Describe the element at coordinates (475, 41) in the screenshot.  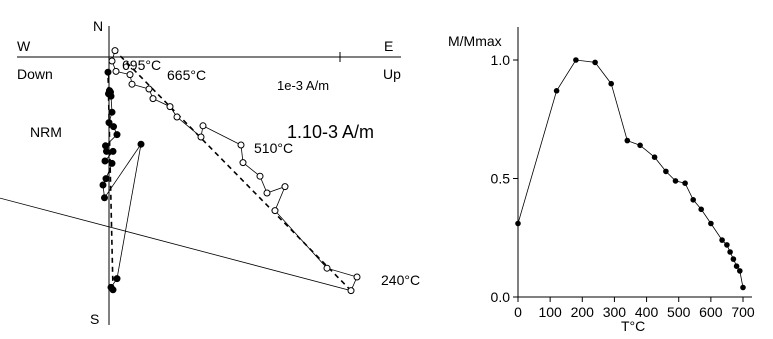
I see `y-axis-label: M/Mmax` at that location.